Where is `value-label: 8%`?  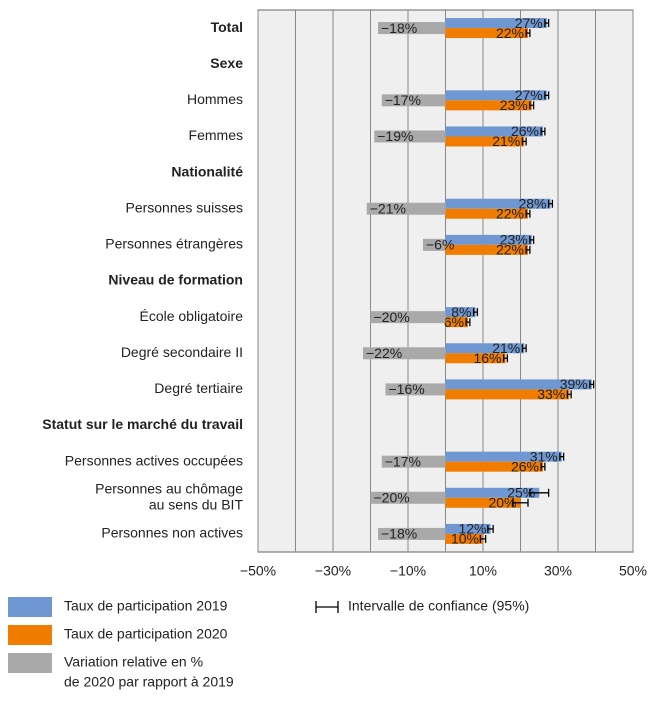
value-label: 8% is located at coordinates (461, 312).